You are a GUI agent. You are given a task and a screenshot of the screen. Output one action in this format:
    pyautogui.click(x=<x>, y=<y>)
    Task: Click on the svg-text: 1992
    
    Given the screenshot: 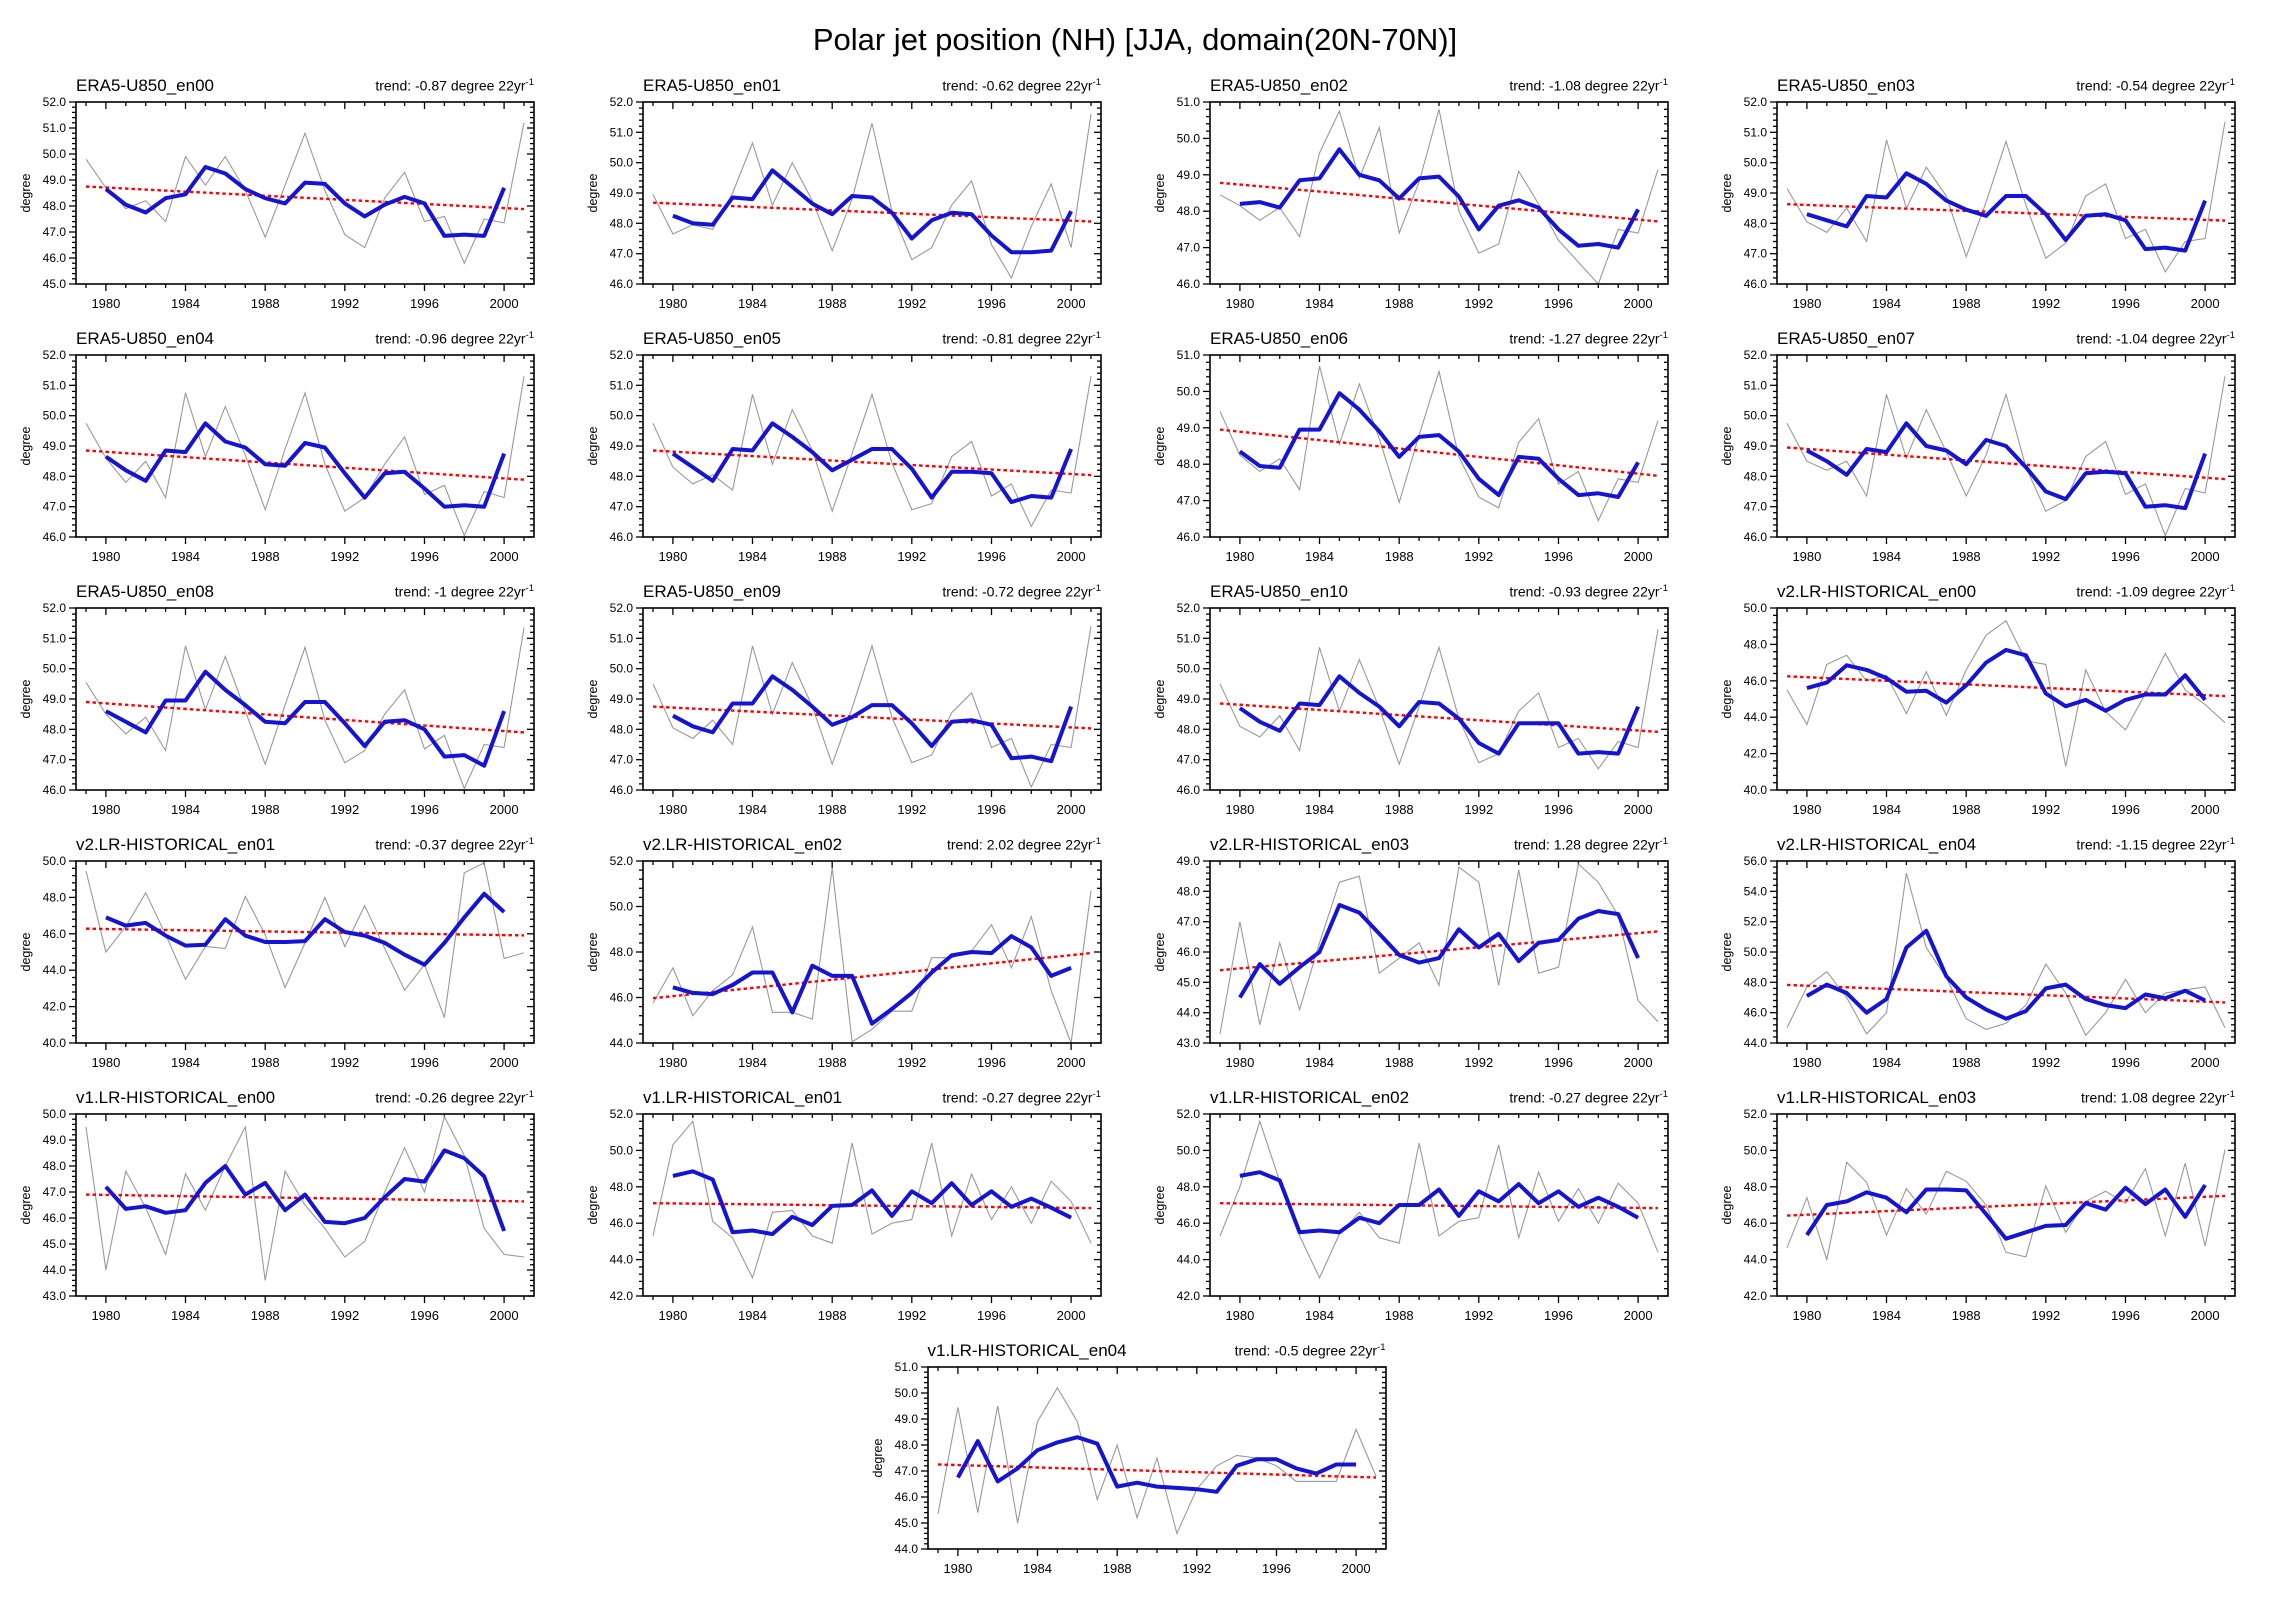 What is the action you would take?
    pyautogui.click(x=1478, y=1062)
    